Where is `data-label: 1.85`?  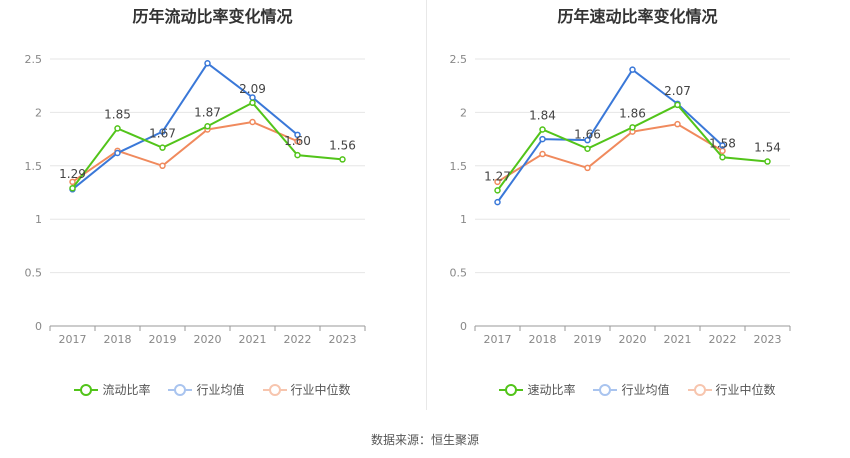
data-label: 1.85 is located at coordinates (117, 114).